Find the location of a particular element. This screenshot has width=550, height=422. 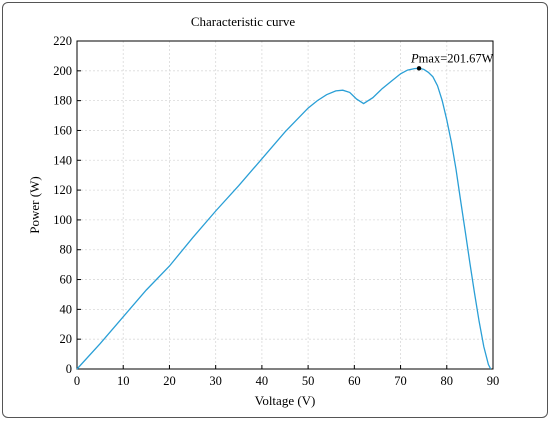

pmax-label: Pmax=201.67W is located at coordinates (452, 58).